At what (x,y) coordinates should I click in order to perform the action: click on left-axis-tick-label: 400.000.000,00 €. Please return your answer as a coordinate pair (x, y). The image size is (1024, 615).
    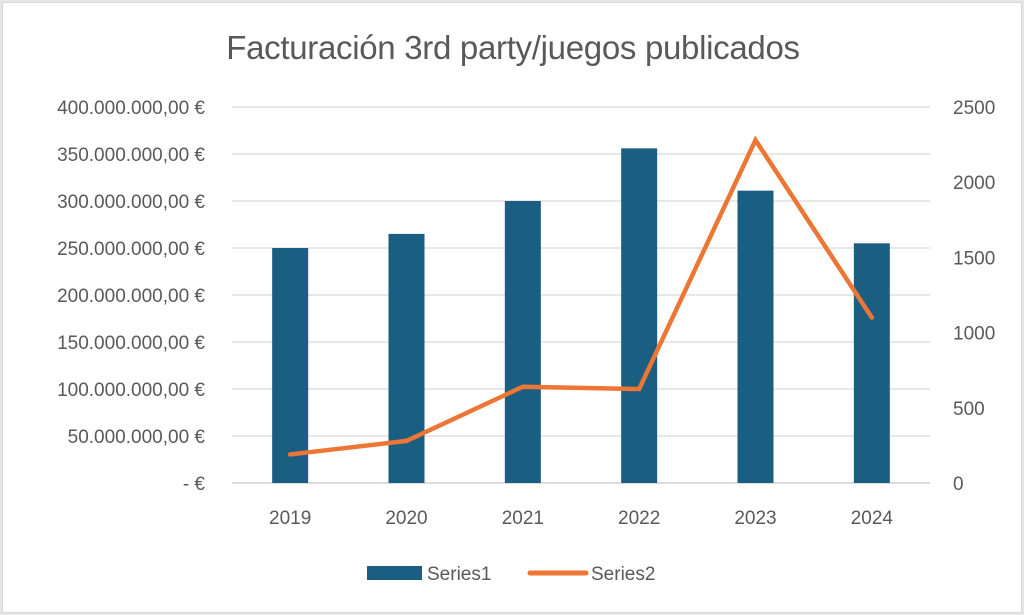
    Looking at the image, I should click on (131, 108).